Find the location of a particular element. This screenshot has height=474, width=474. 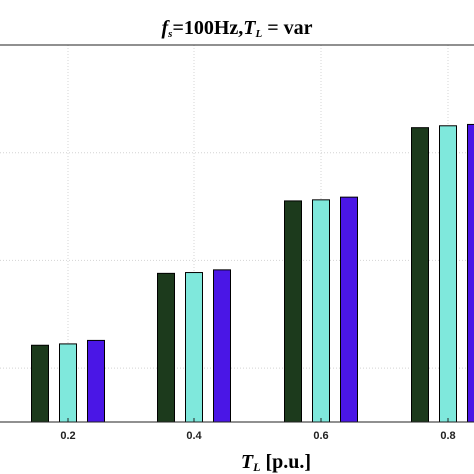

bar-0.8-series-3 is located at coordinates (470, 273).